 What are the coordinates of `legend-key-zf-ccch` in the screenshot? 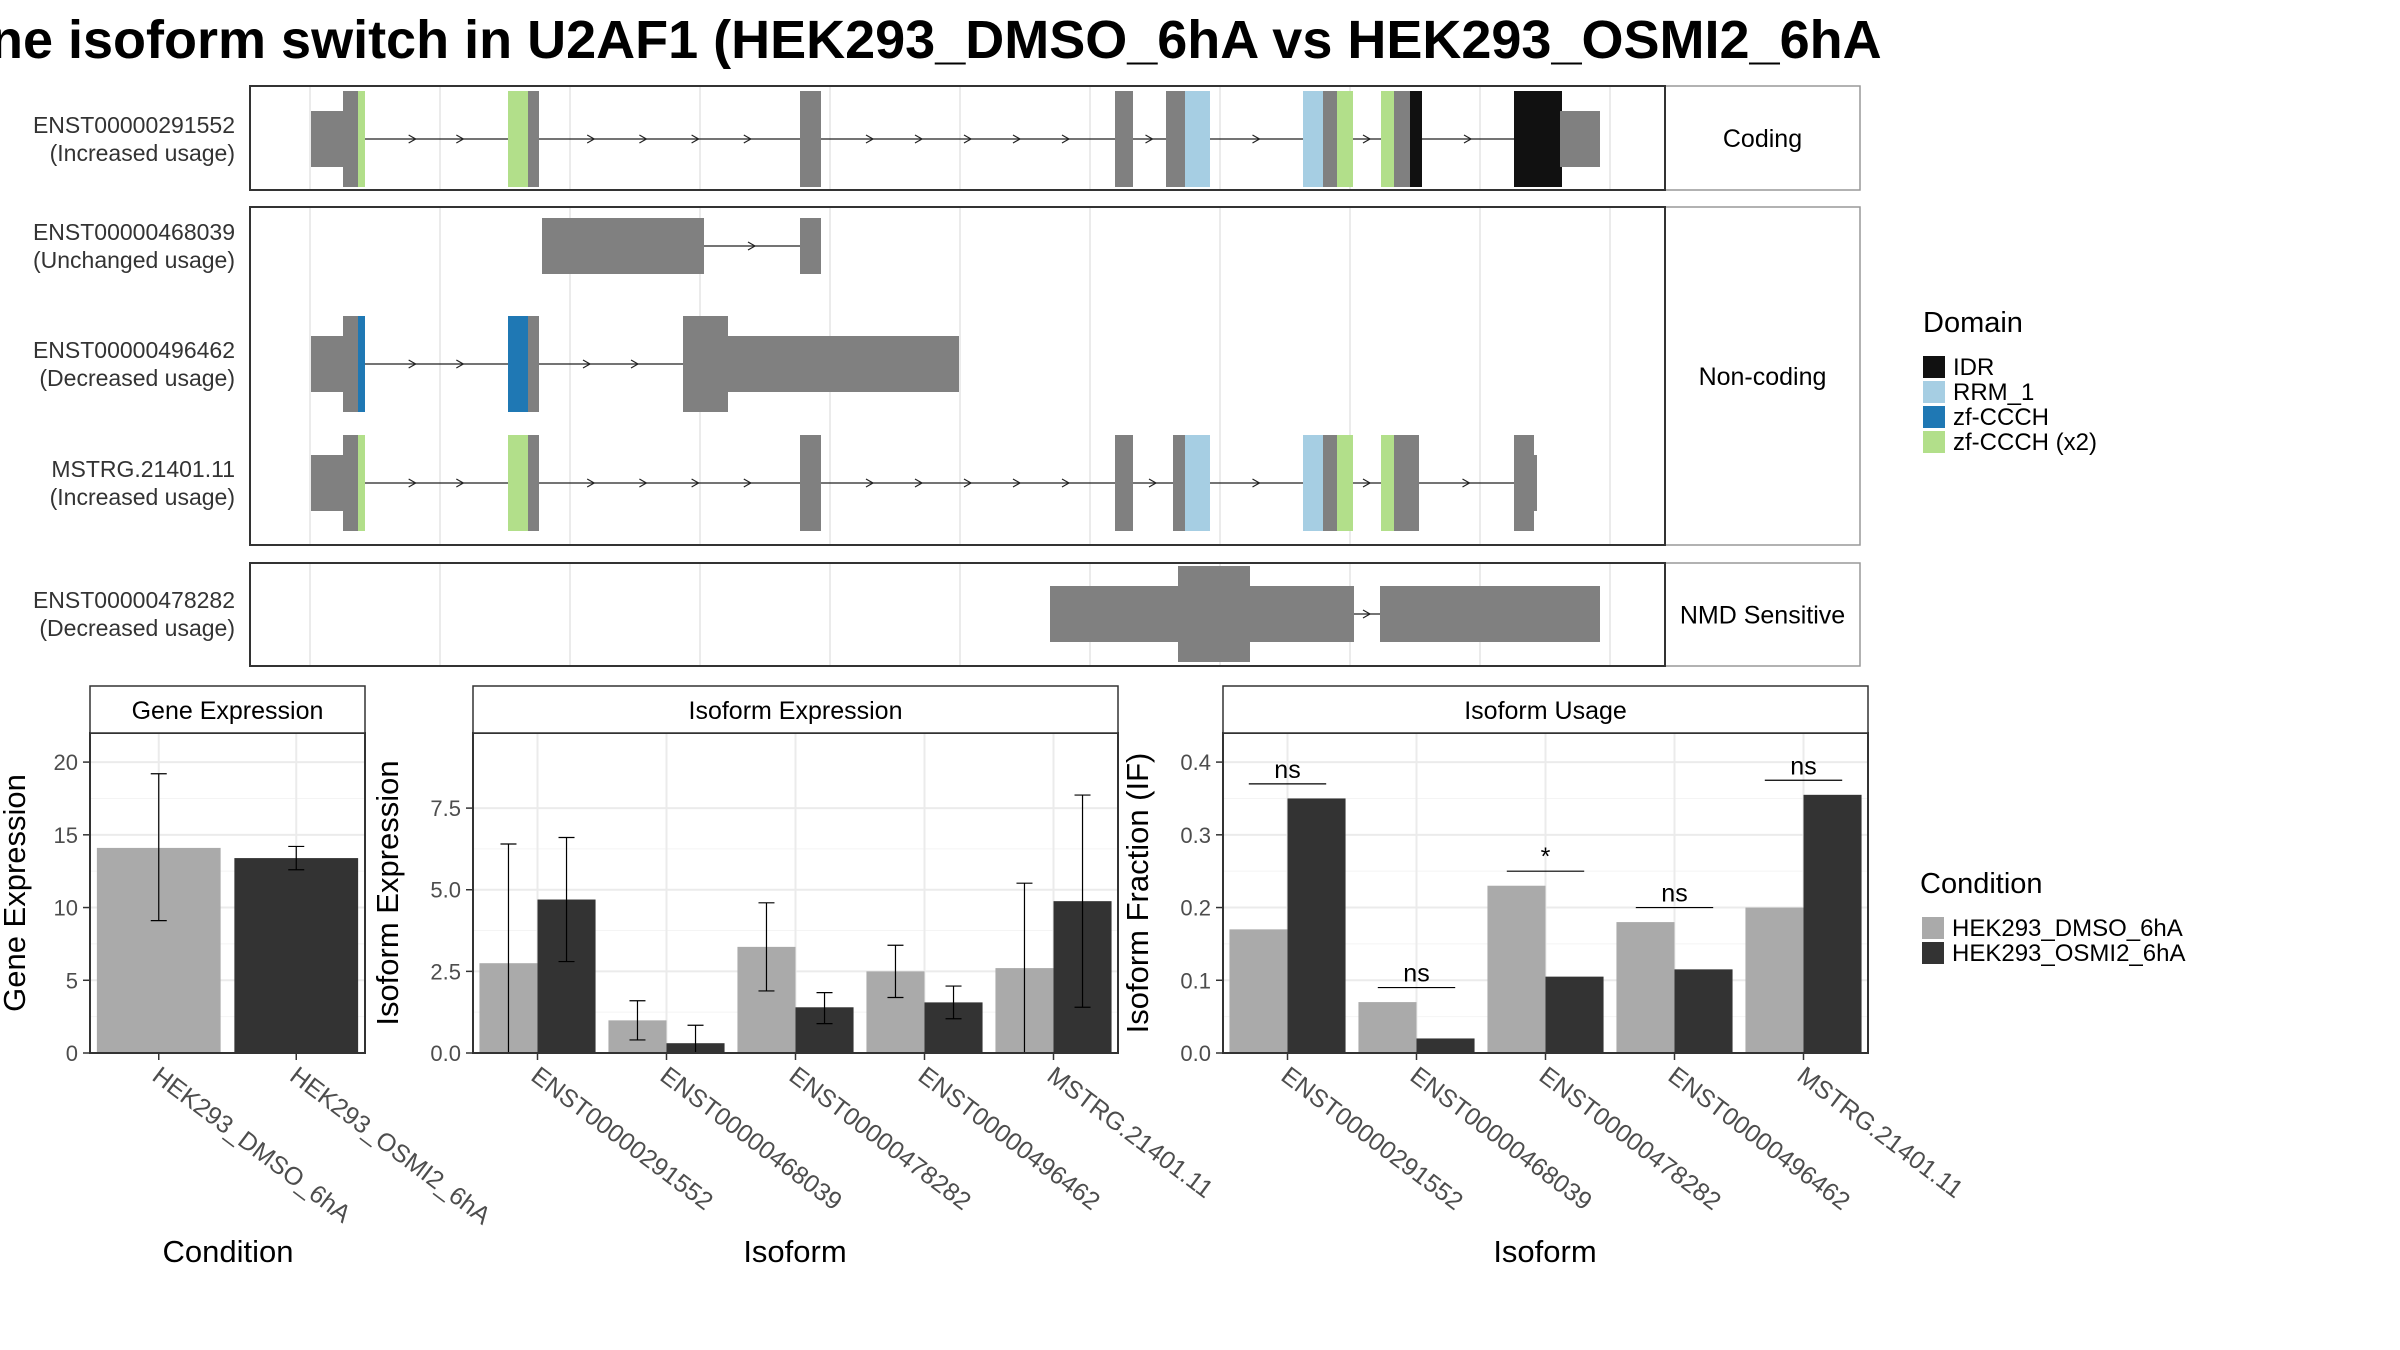 It's located at (1934, 417).